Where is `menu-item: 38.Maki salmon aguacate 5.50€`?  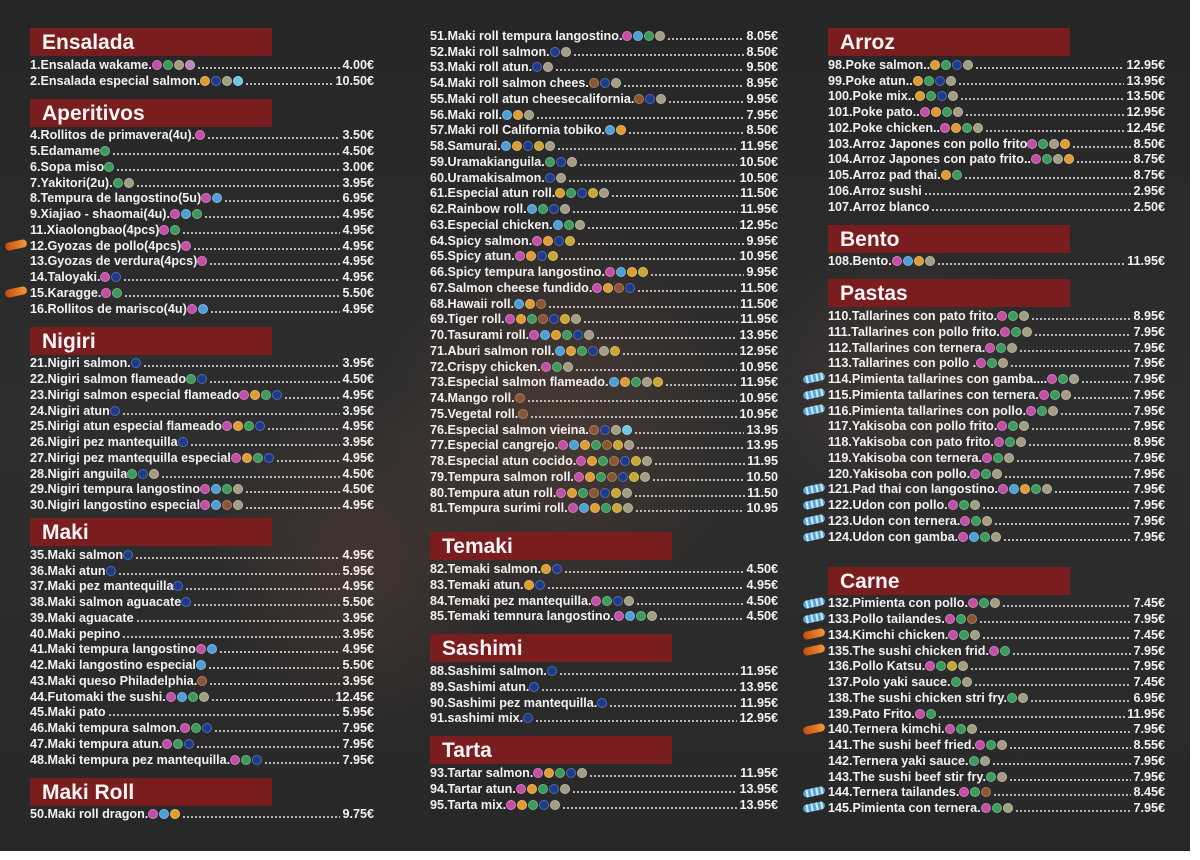
menu-item: 38.Maki salmon aguacate 5.50€ is located at coordinates (202, 602).